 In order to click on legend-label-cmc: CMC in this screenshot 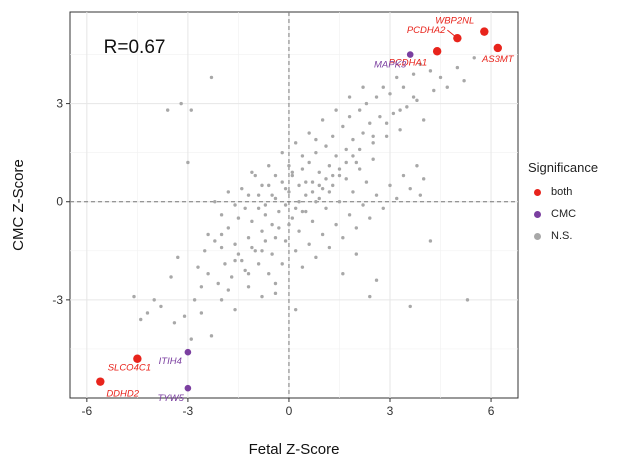, I will do `click(564, 214)`.